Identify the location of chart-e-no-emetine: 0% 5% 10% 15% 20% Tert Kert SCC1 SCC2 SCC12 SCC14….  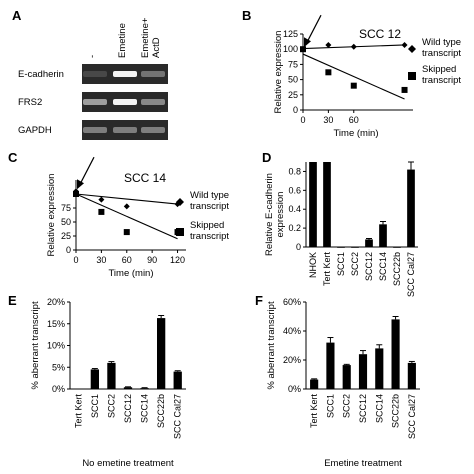
(108, 383).